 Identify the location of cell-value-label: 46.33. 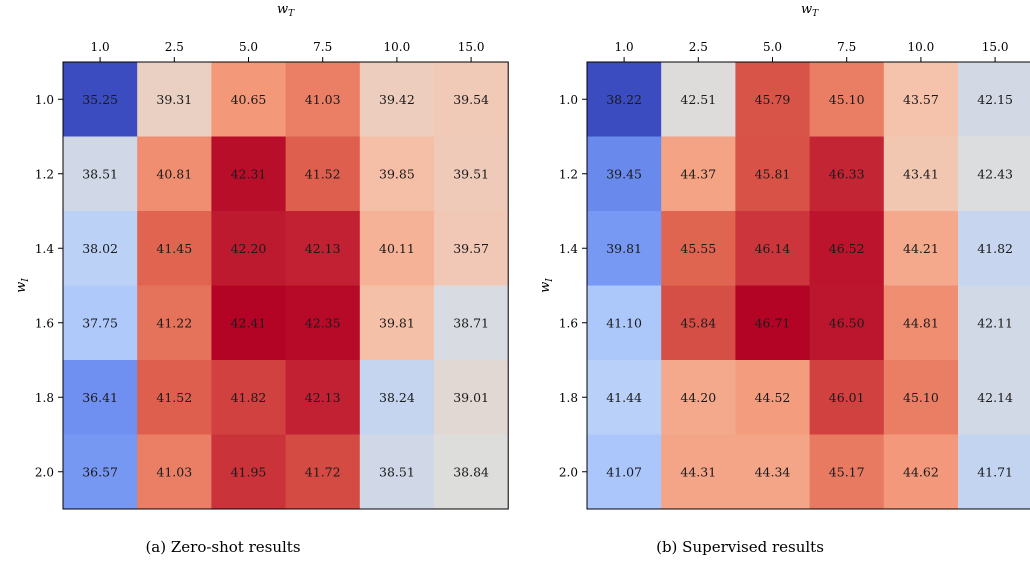
(847, 173).